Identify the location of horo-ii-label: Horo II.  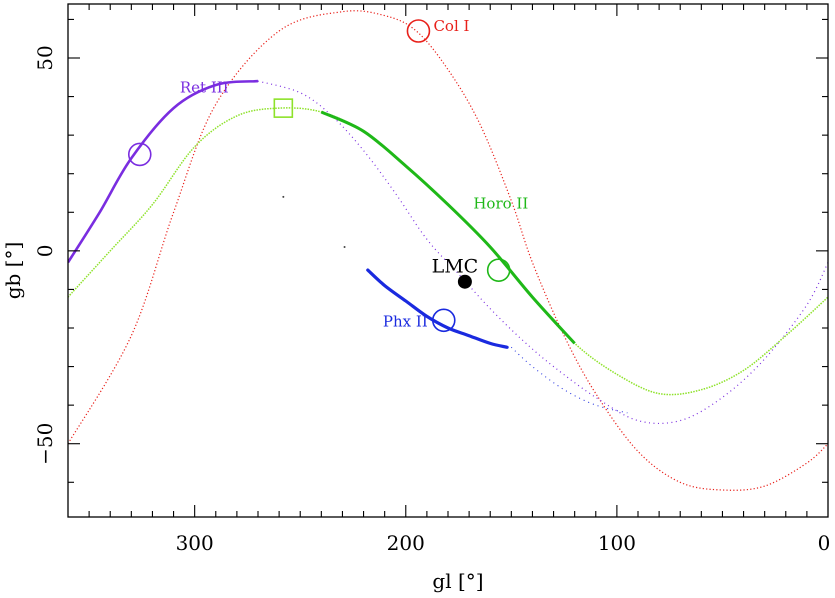
(500, 203).